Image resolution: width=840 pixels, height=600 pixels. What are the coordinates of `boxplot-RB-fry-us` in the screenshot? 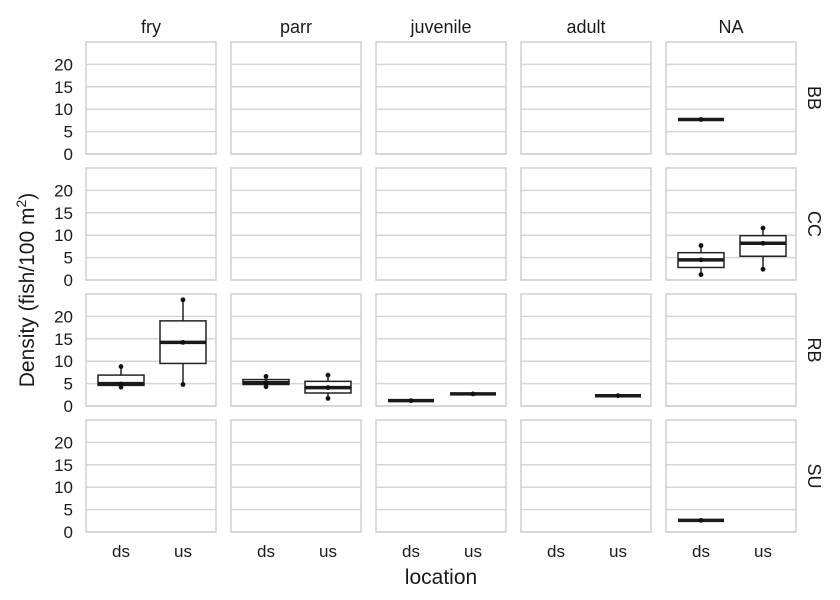 It's located at (183, 342).